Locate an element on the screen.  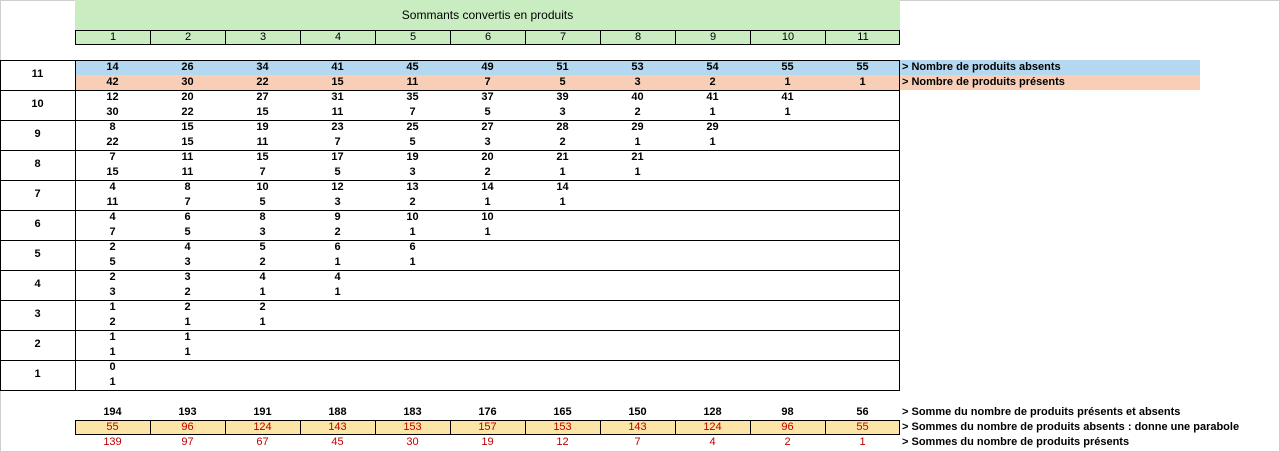
row-label: 2 is located at coordinates (37, 344).